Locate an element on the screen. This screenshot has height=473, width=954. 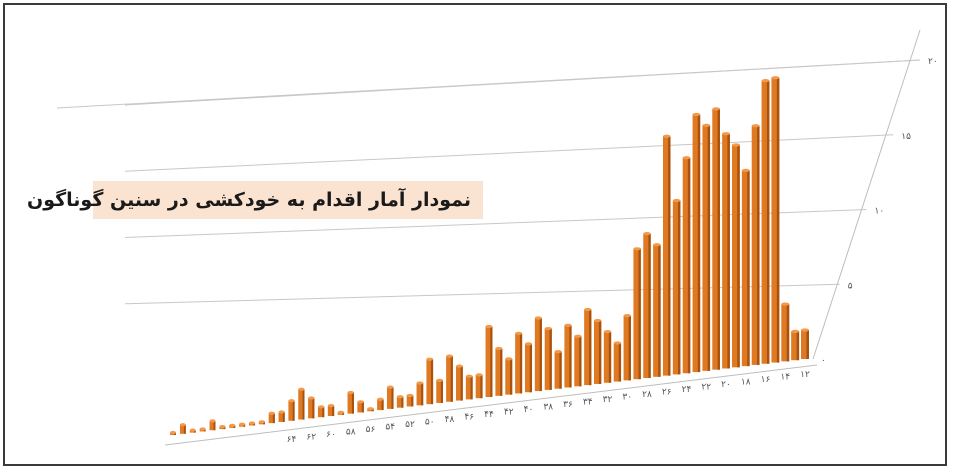
x-tick-label: ۴۶ is located at coordinates (469, 418).